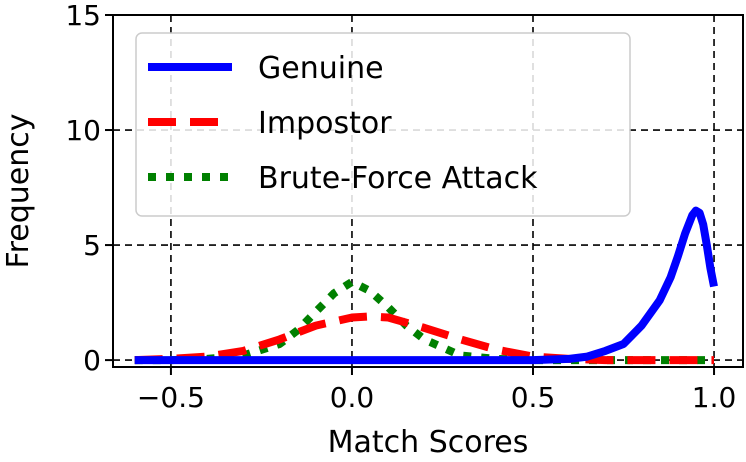  What do you see at coordinates (428, 442) in the screenshot?
I see `x-axis-label: Match Scores` at bounding box center [428, 442].